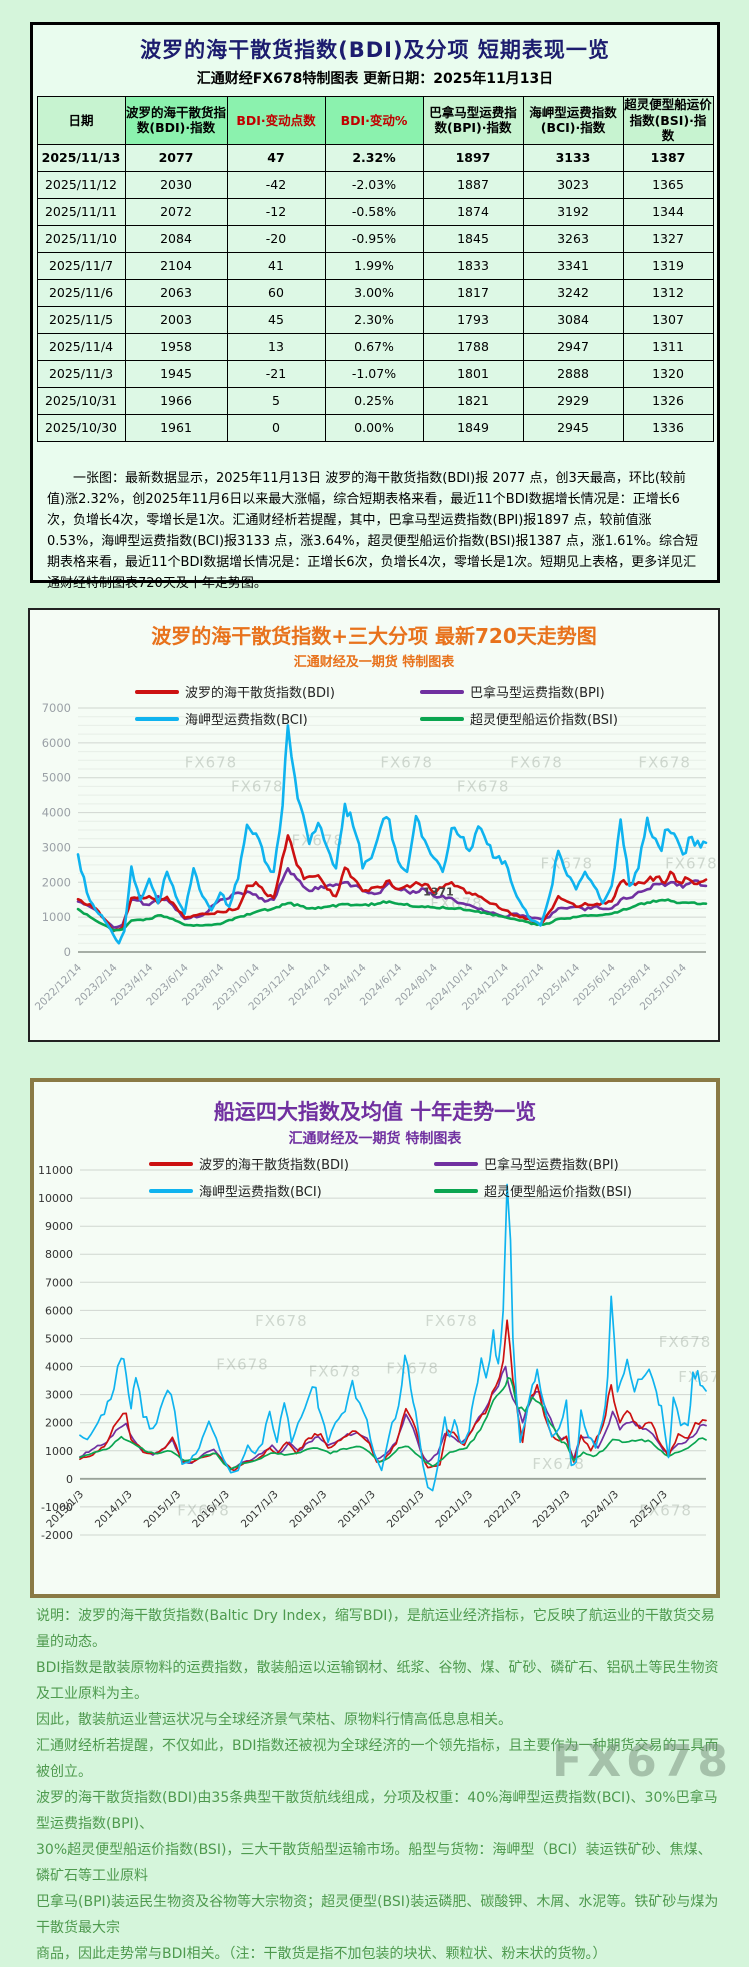  What do you see at coordinates (176, 157) in the screenshot?
I see `table-cell: 2077` at bounding box center [176, 157].